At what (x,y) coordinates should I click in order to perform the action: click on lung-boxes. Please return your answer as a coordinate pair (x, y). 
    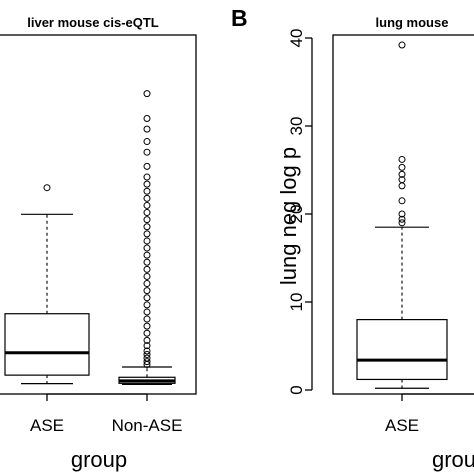
    Looking at the image, I should click on (402, 215).